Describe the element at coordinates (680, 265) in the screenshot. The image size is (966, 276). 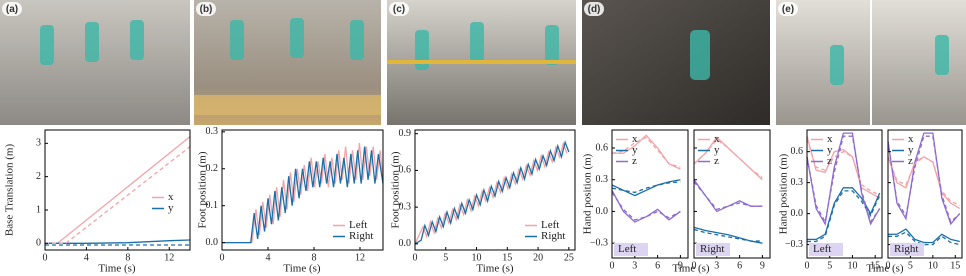
I see `x-tick-label: 9` at that location.